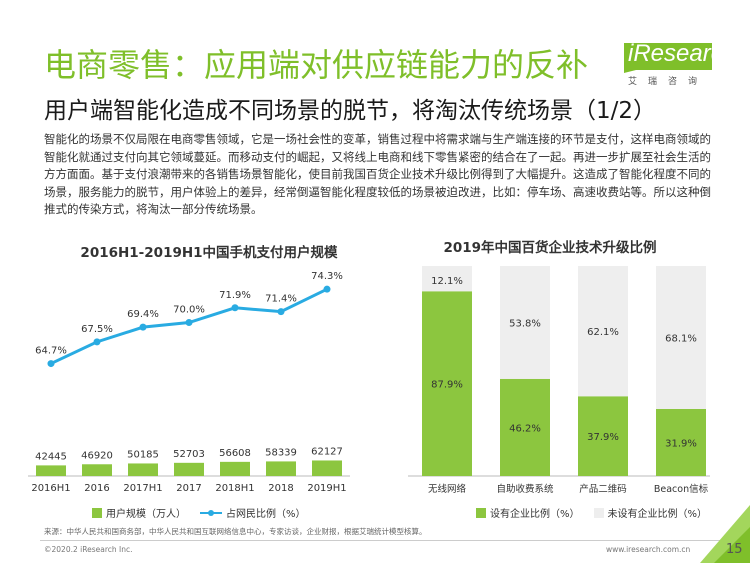 This screenshot has height=563, width=750. I want to click on bar-no-label-无线网络: 12.1%, so click(447, 281).